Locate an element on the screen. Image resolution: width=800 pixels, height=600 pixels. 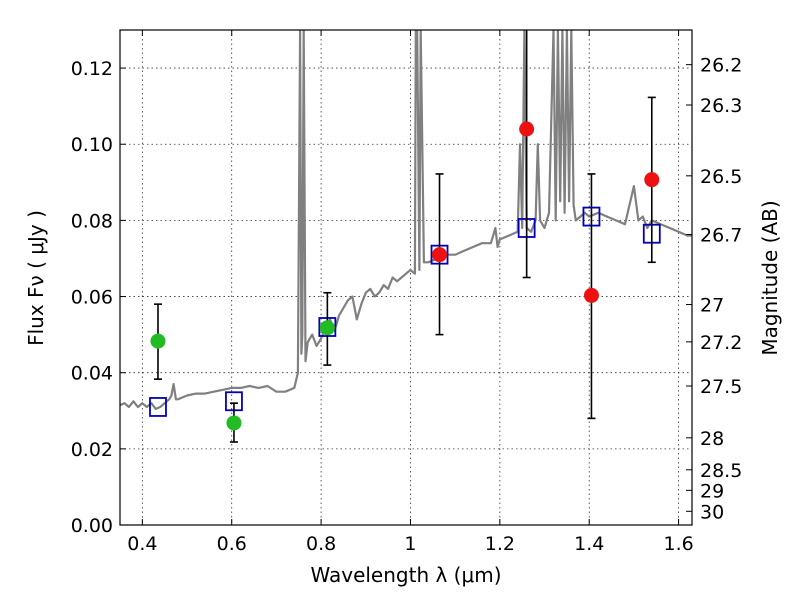
y-tick-label: 0.08 is located at coordinates (92, 221).